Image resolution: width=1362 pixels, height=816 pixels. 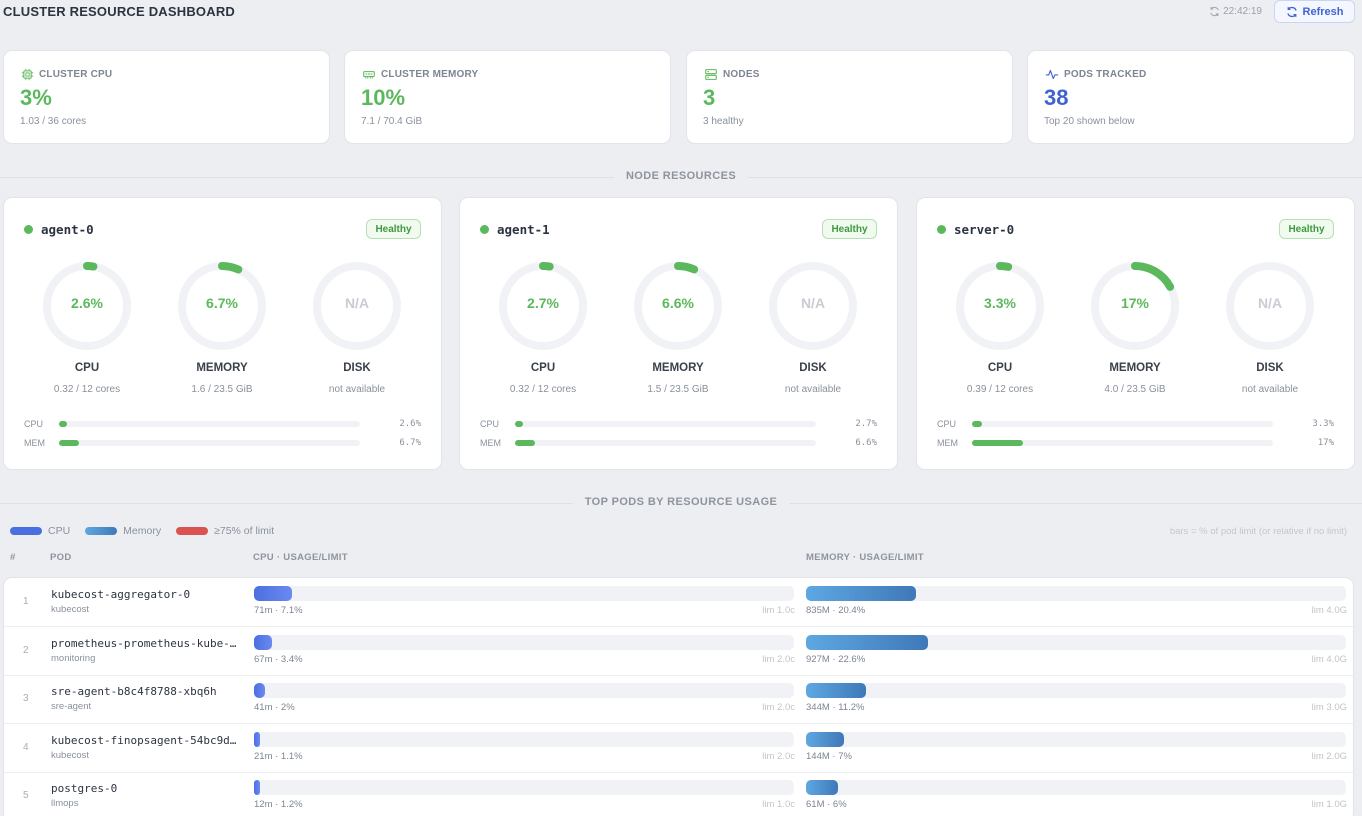 I want to click on memory-icon, so click(x=369, y=75).